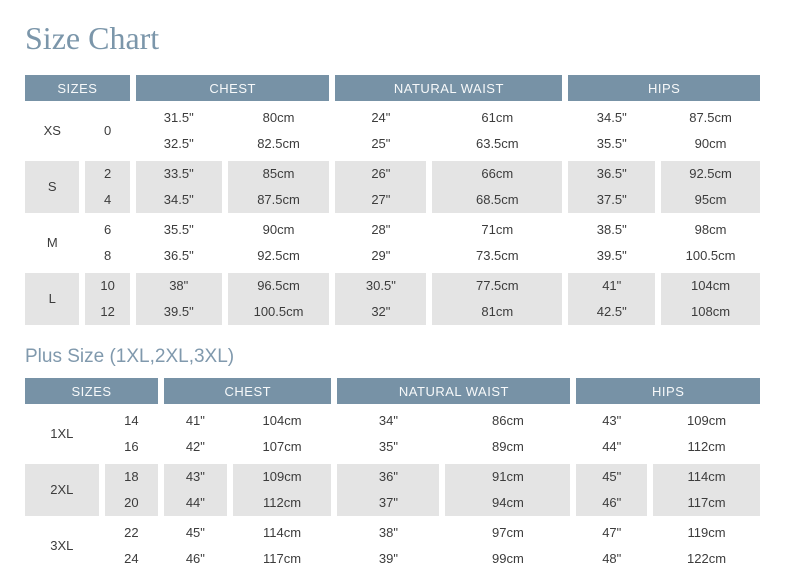  I want to click on waist-inches-cell: 36" 37", so click(388, 490).